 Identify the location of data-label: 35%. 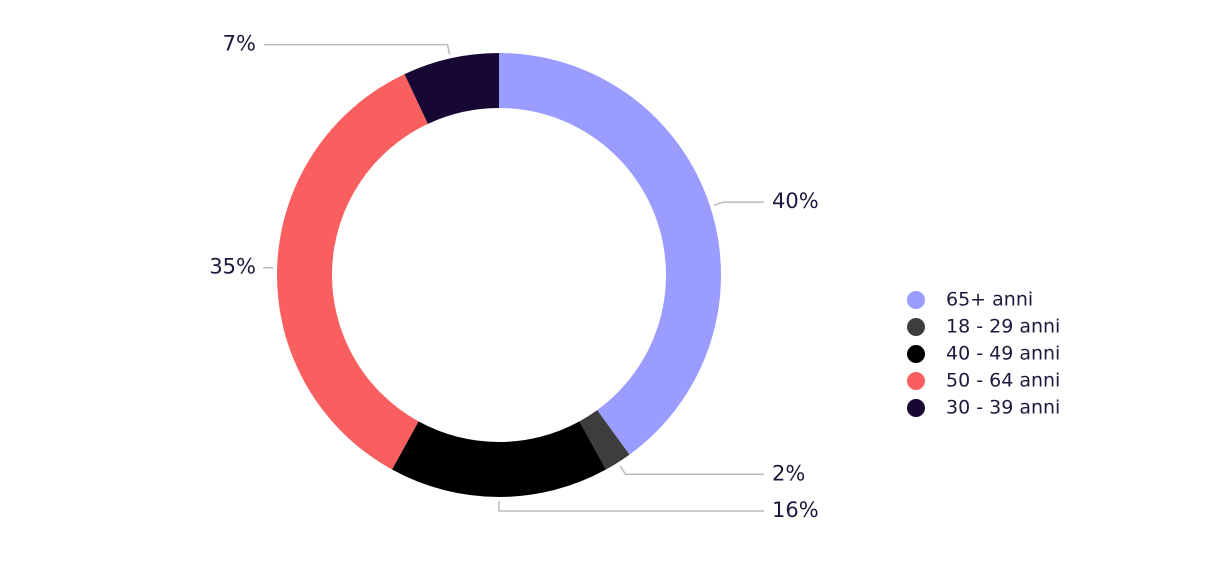
(232, 267).